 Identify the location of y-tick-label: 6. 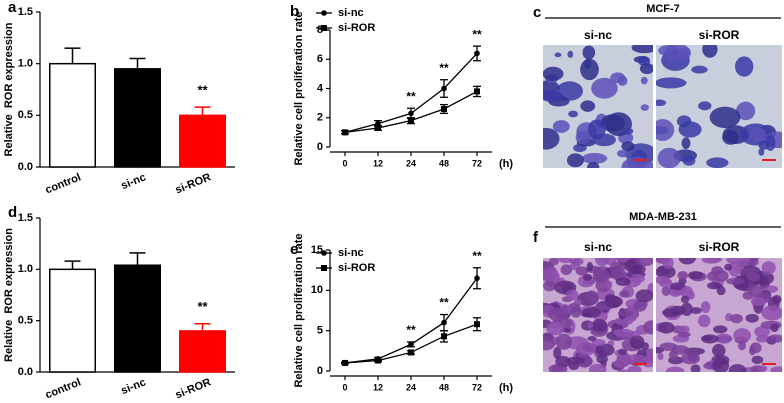
(320, 59).